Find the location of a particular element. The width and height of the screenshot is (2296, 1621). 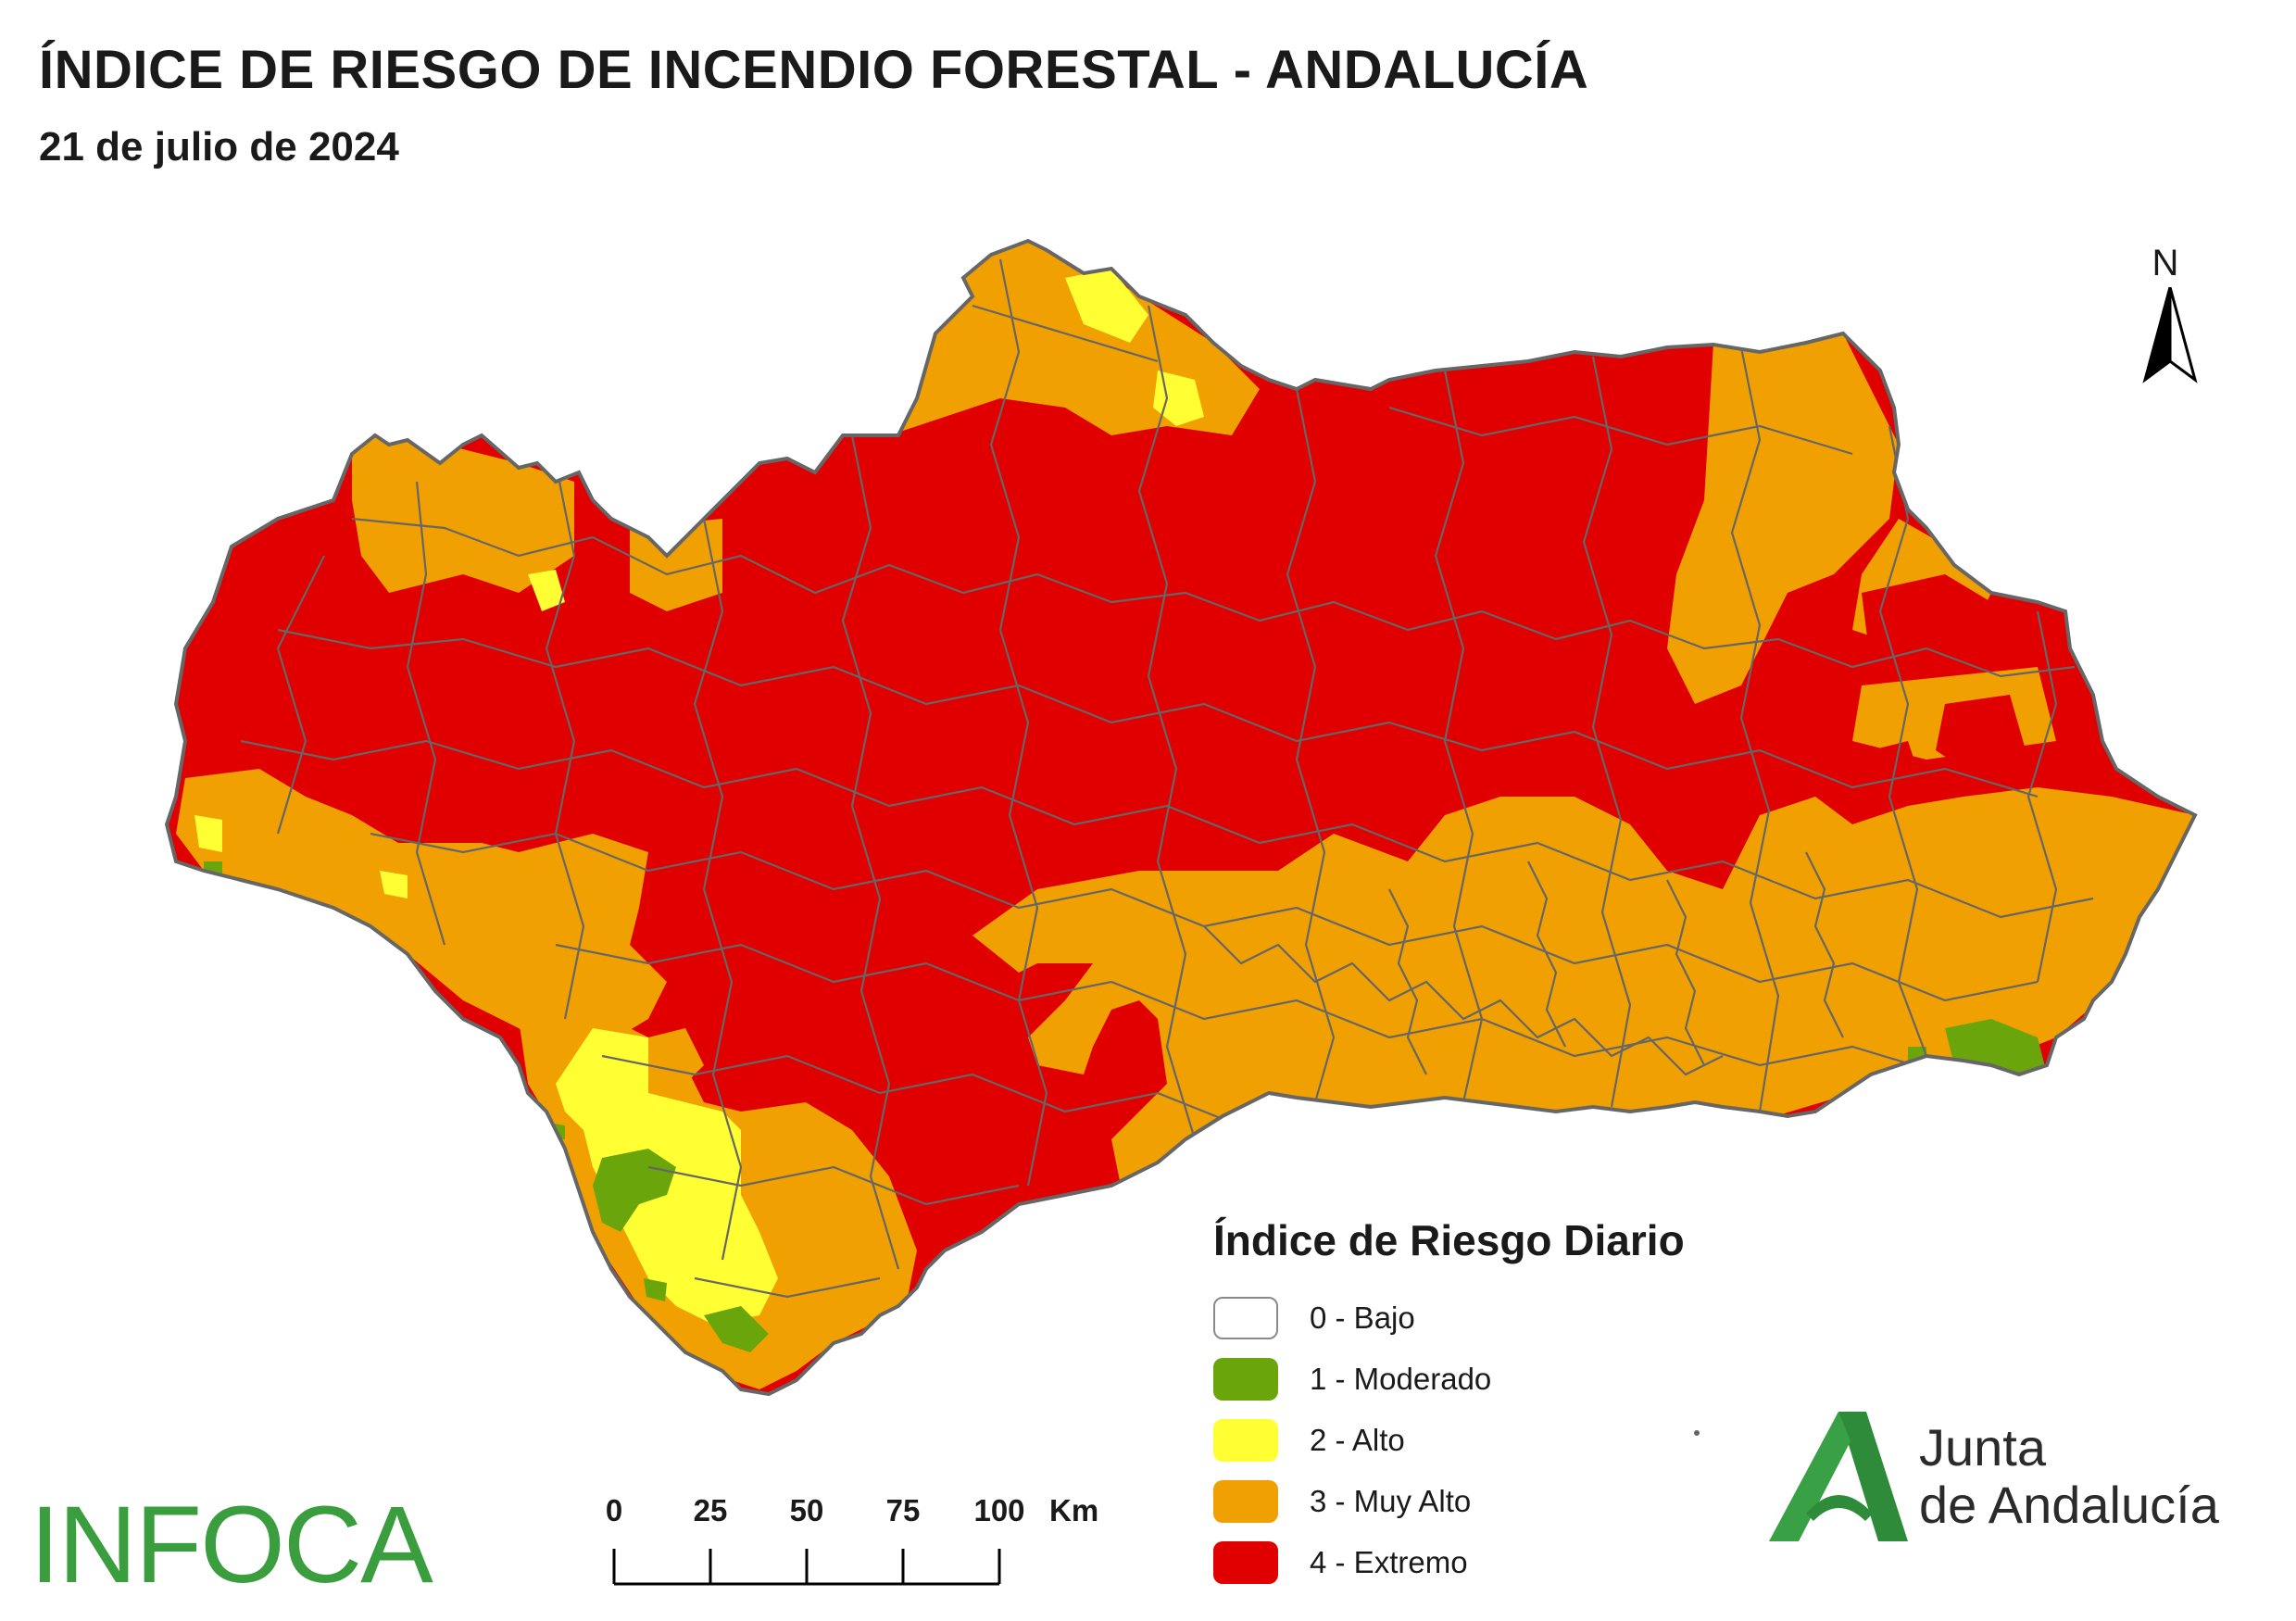

legend-swatch-bajo is located at coordinates (1245, 1318).